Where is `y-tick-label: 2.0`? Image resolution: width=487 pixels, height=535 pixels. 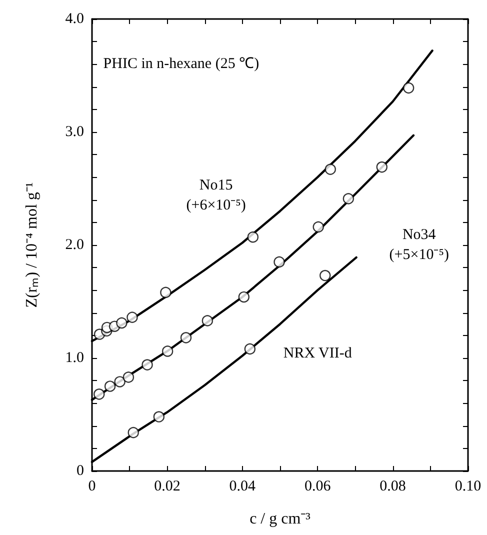
y-tick-label: 2.0 is located at coordinates (74, 245).